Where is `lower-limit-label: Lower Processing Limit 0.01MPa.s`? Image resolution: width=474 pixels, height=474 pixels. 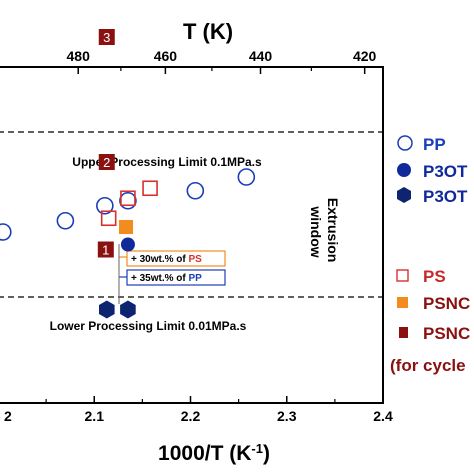 lower-limit-label: Lower Processing Limit 0.01MPa.s is located at coordinates (148, 326).